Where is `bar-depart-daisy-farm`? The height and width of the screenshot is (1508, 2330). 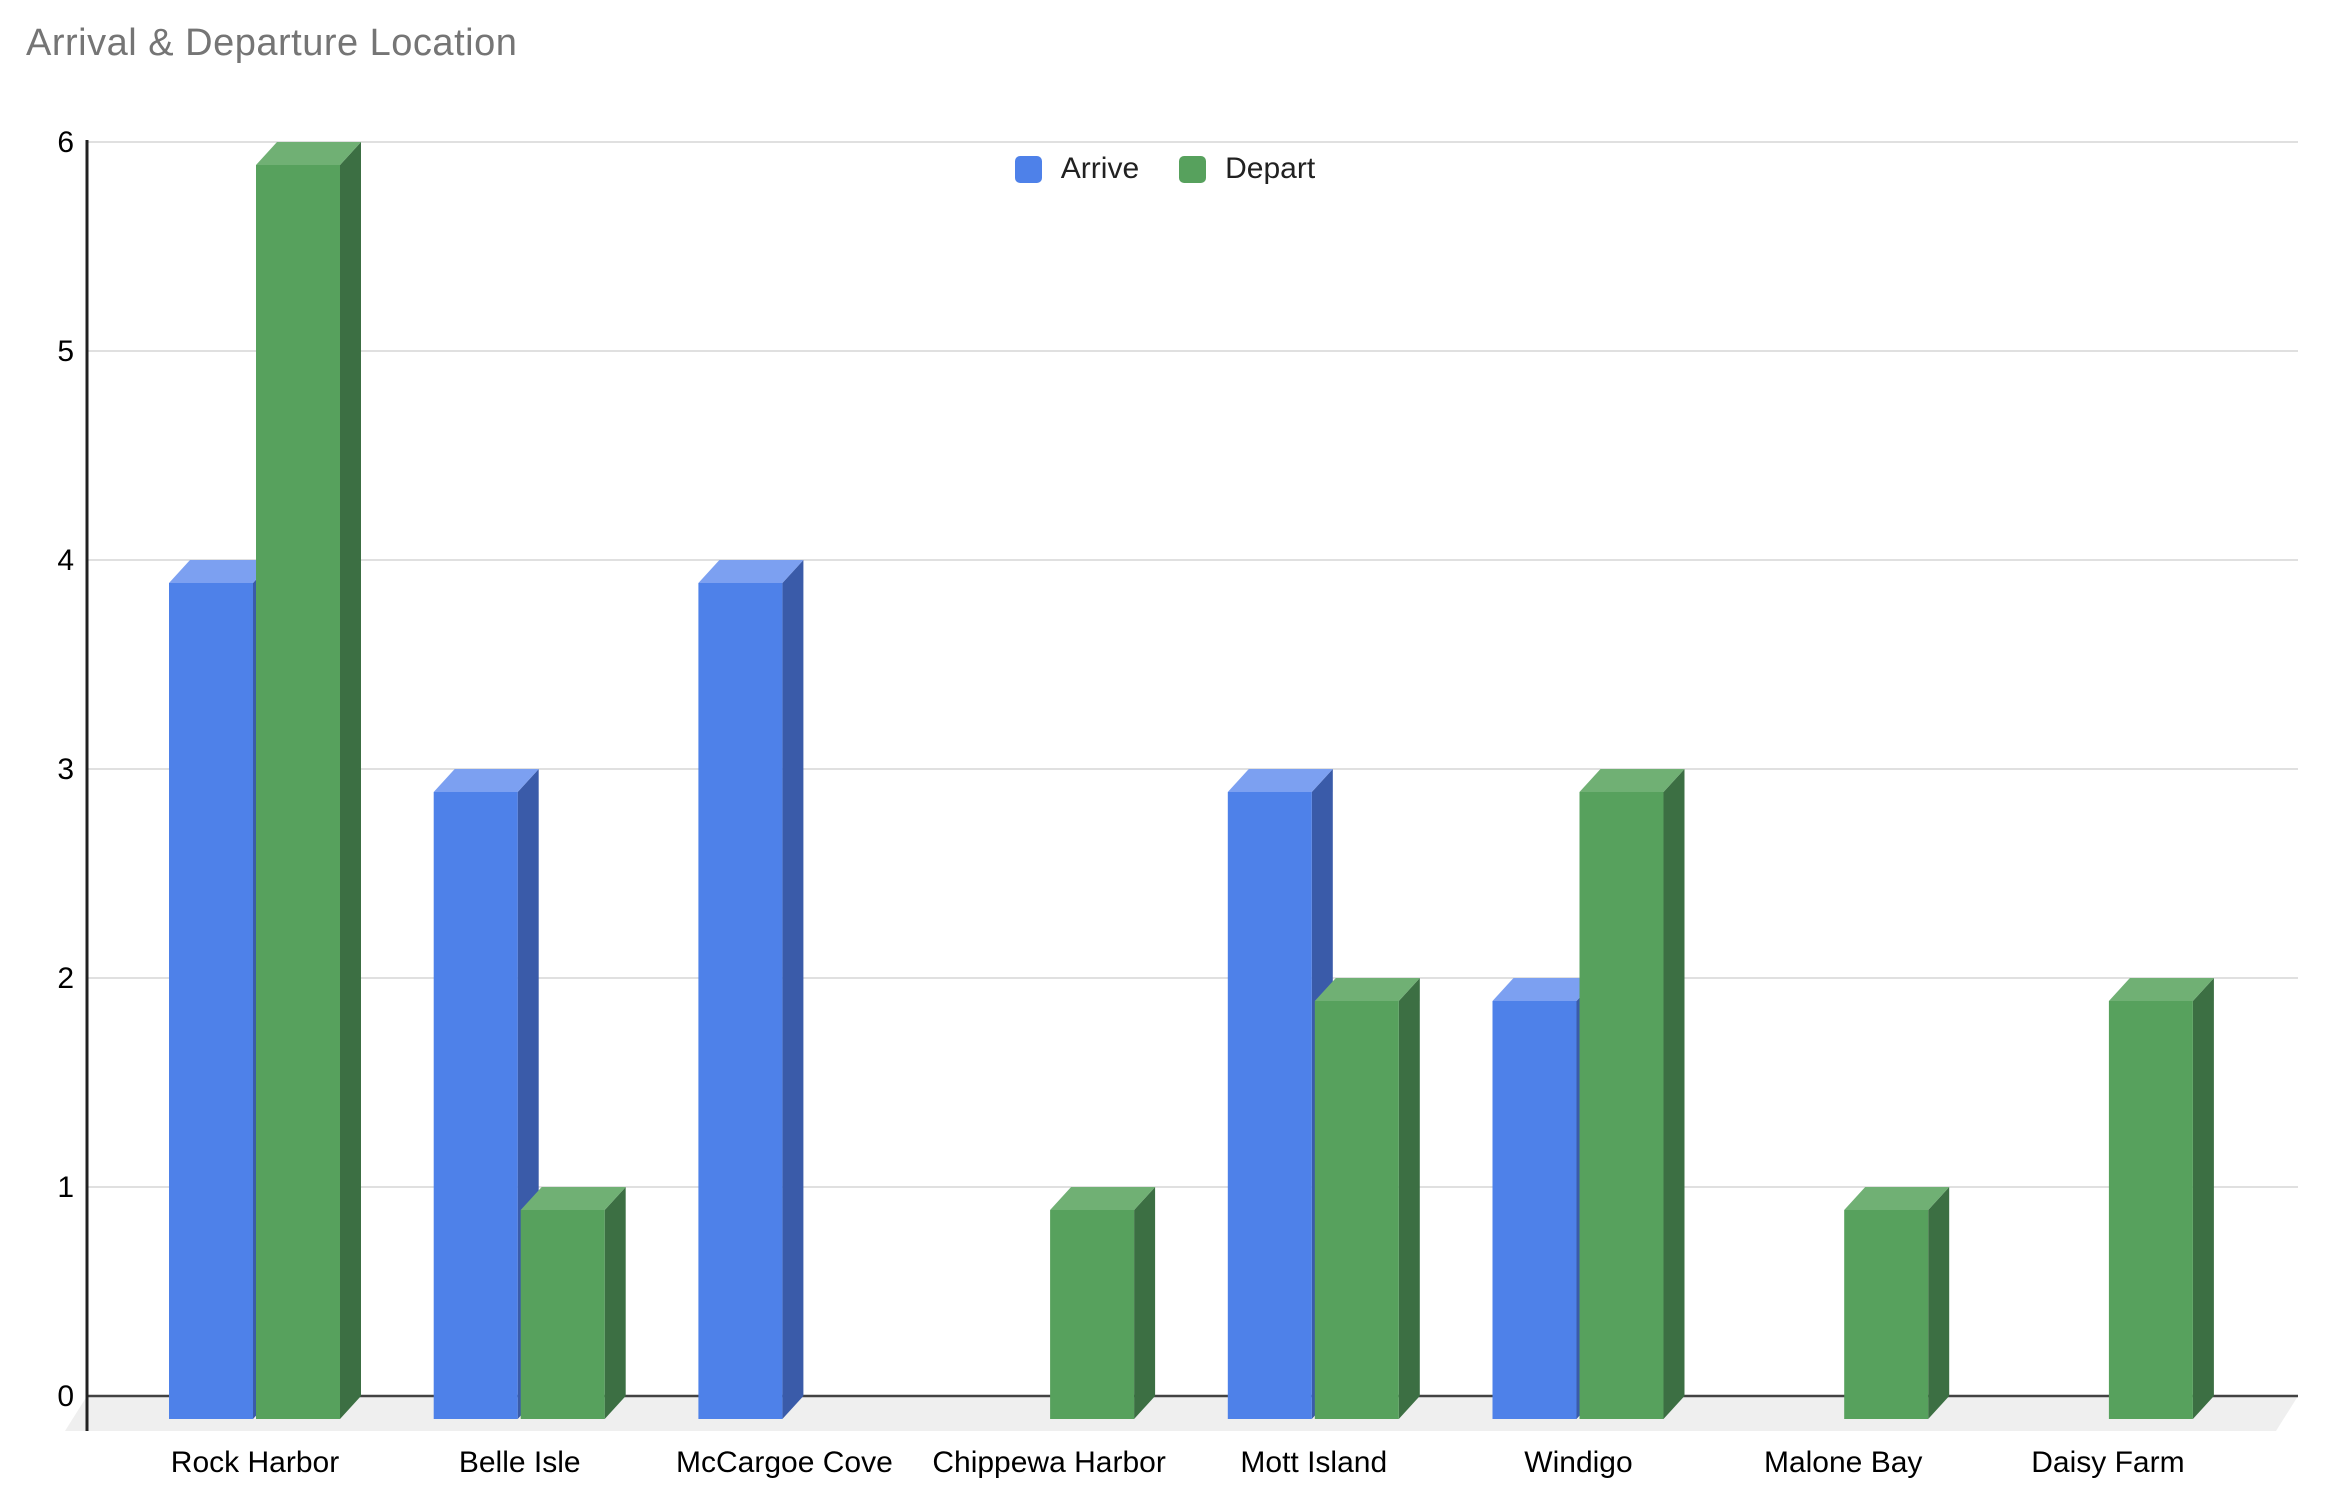
bar-depart-daisy-farm is located at coordinates (2161, 1198).